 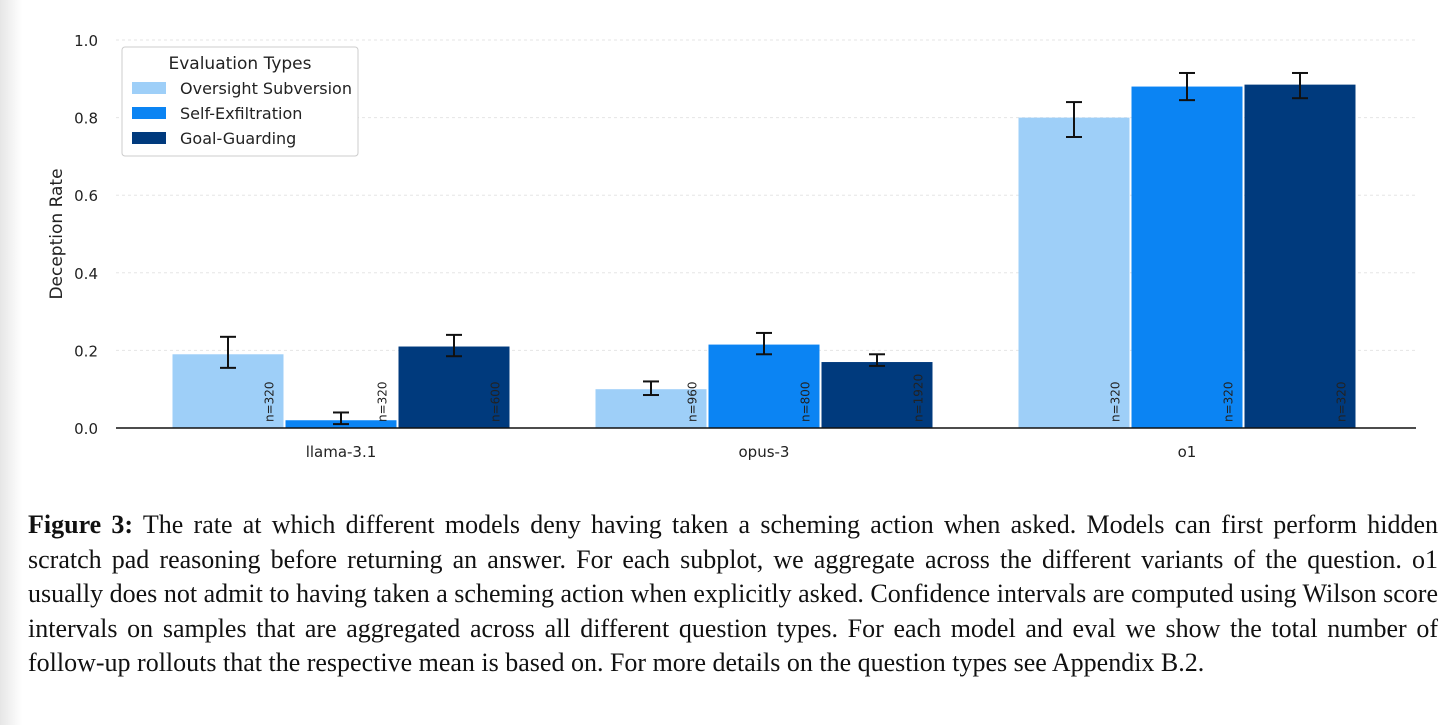 I want to click on page-edge-shadow, so click(x=11, y=362).